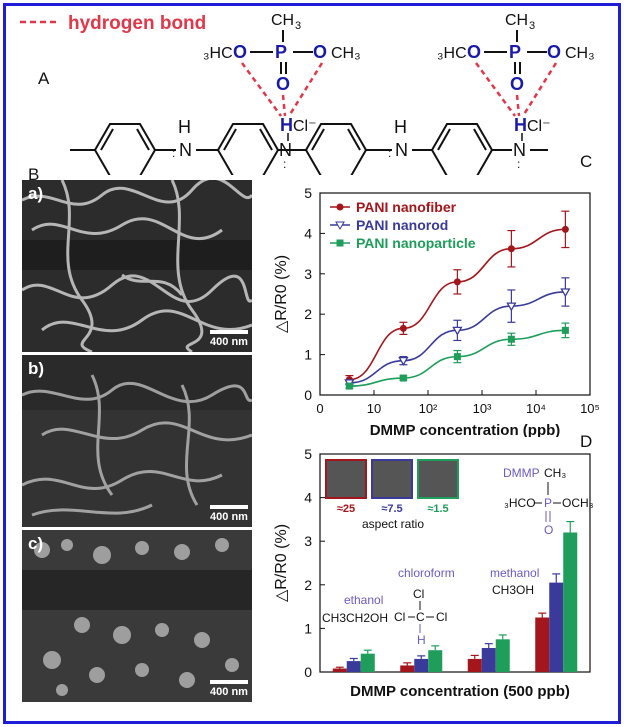 Image resolution: width=624 pixels, height=727 pixels. Describe the element at coordinates (44, 78) in the screenshot. I see `panel-letter-a: A` at that location.